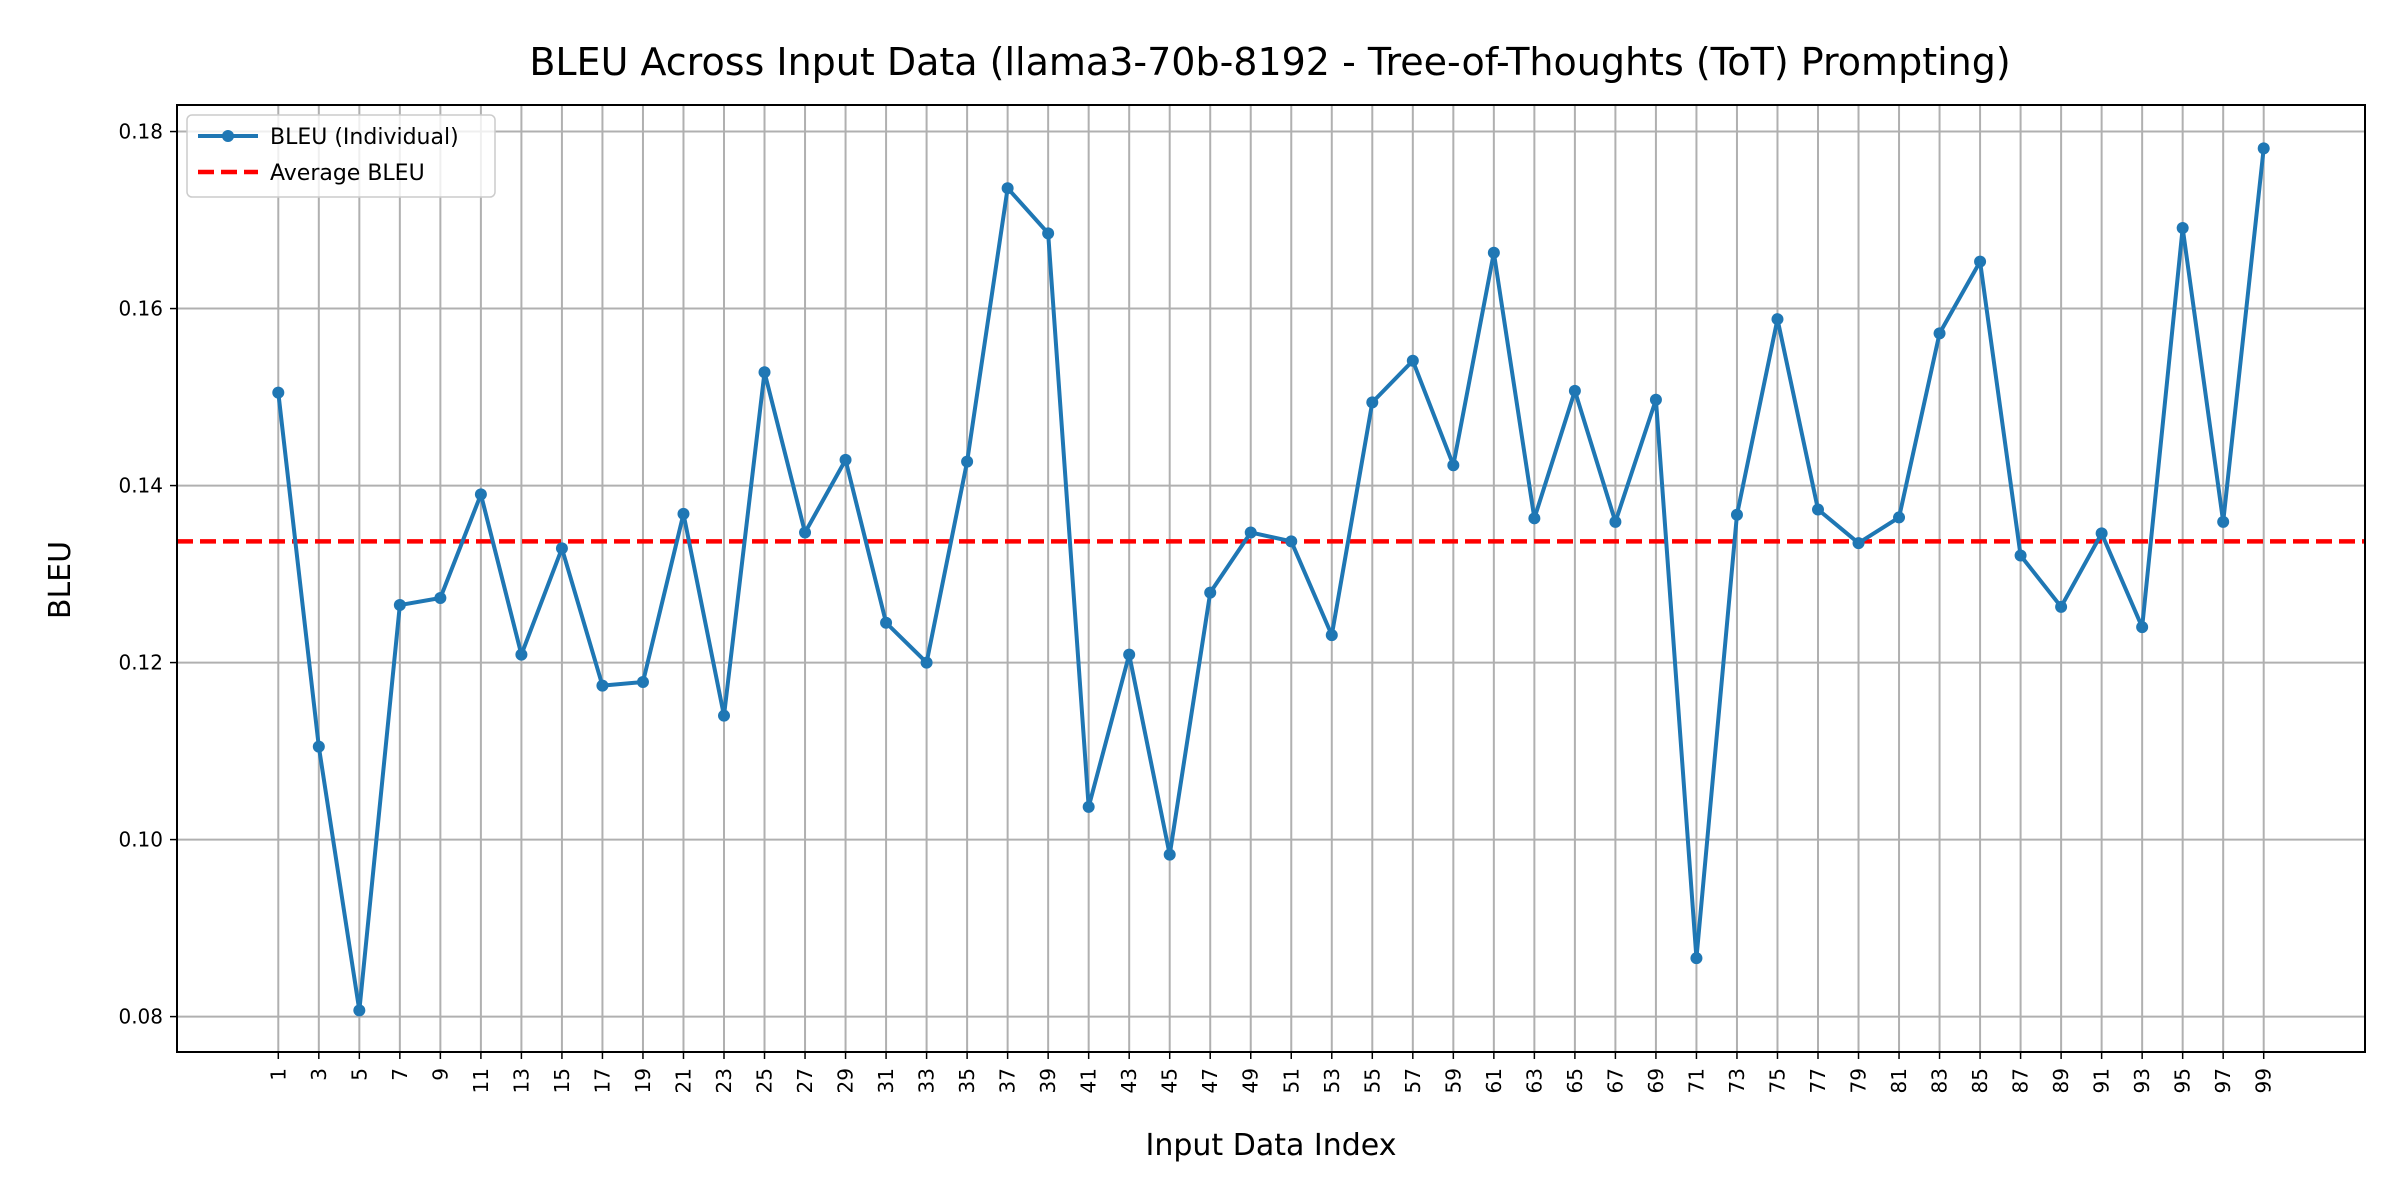  What do you see at coordinates (1089, 1080) in the screenshot?
I see `x-tick-label: 41` at bounding box center [1089, 1080].